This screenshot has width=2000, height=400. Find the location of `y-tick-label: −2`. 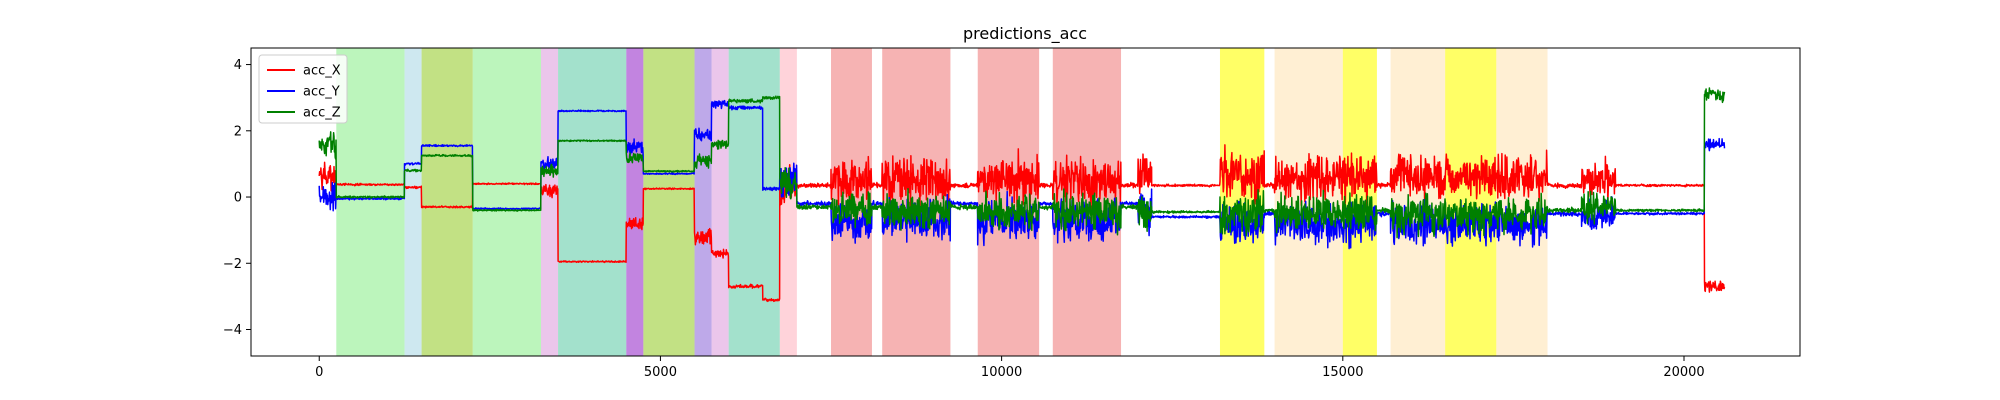

y-tick-label: −2 is located at coordinates (232, 264).